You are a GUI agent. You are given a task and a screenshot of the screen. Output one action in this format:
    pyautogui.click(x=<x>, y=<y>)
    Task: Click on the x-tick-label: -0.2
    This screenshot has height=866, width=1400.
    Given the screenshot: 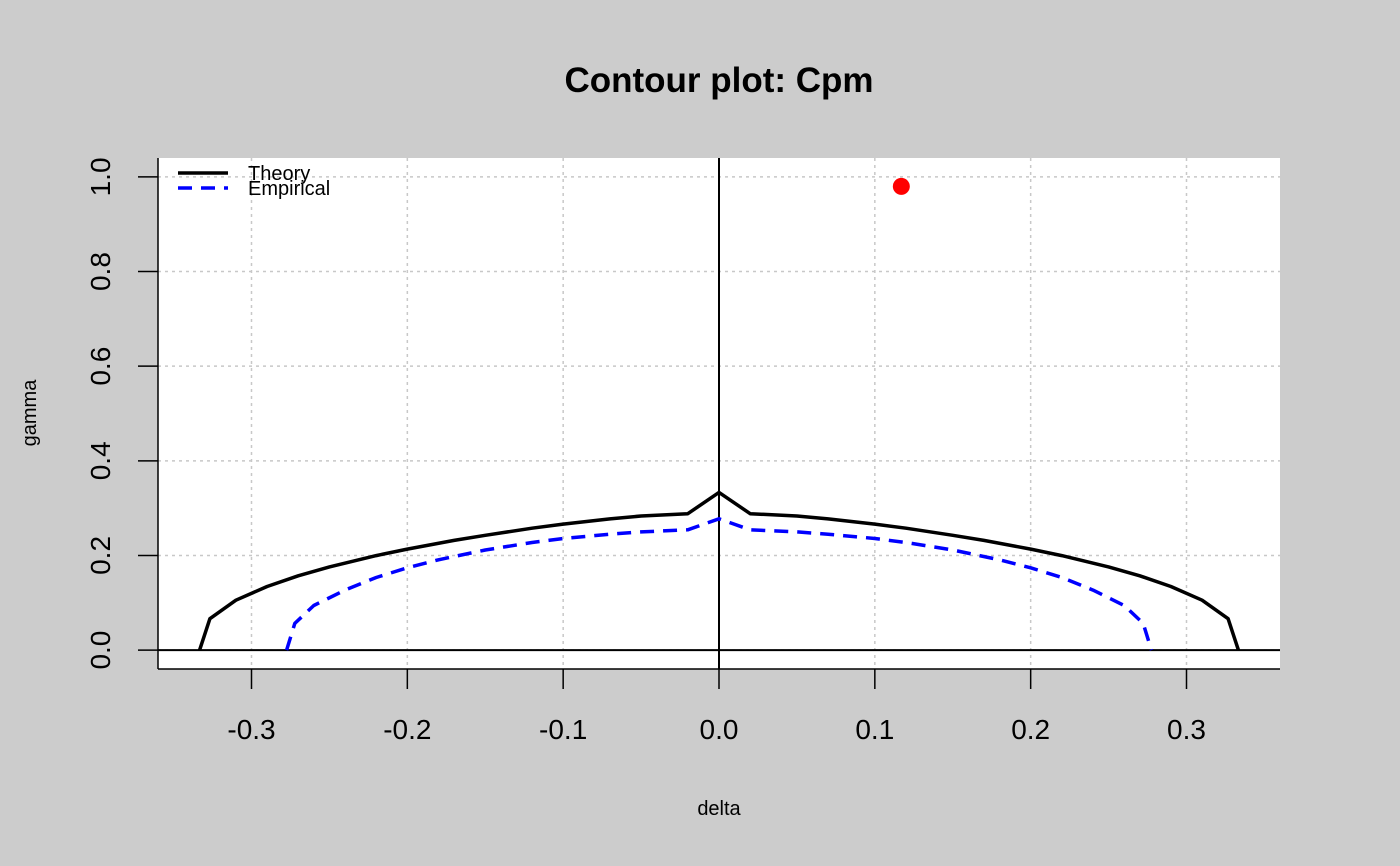 What is the action you would take?
    pyautogui.click(x=407, y=729)
    